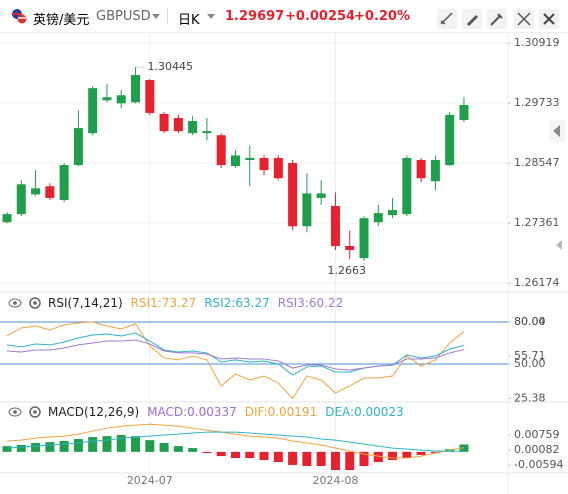 This screenshot has height=494, width=568. What do you see at coordinates (320, 16) in the screenshot?
I see `price-change: +0.00254` at bounding box center [320, 16].